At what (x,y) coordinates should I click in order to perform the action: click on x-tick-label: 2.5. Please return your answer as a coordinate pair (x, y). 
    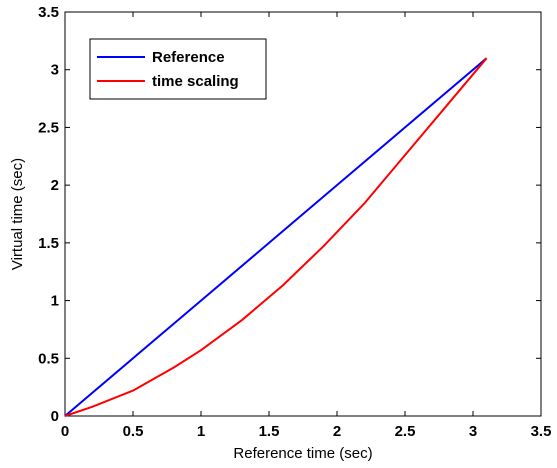
    Looking at the image, I should click on (405, 431).